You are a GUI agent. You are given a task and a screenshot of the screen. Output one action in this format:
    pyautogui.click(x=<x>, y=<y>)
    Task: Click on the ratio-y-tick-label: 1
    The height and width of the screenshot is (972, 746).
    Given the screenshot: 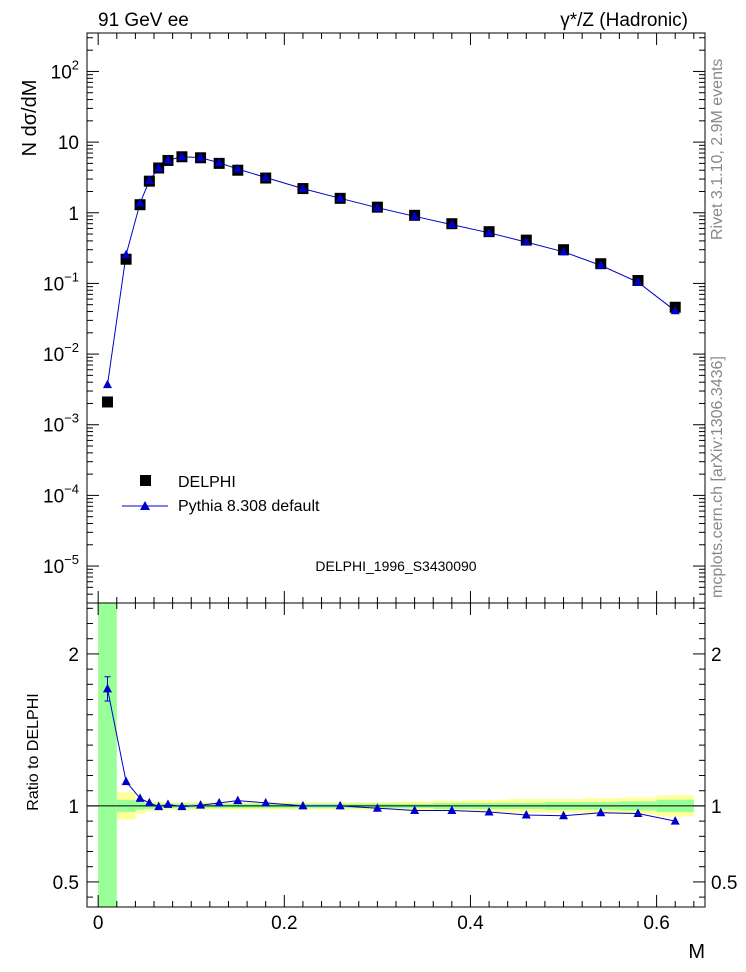 What is the action you would take?
    pyautogui.click(x=73, y=807)
    